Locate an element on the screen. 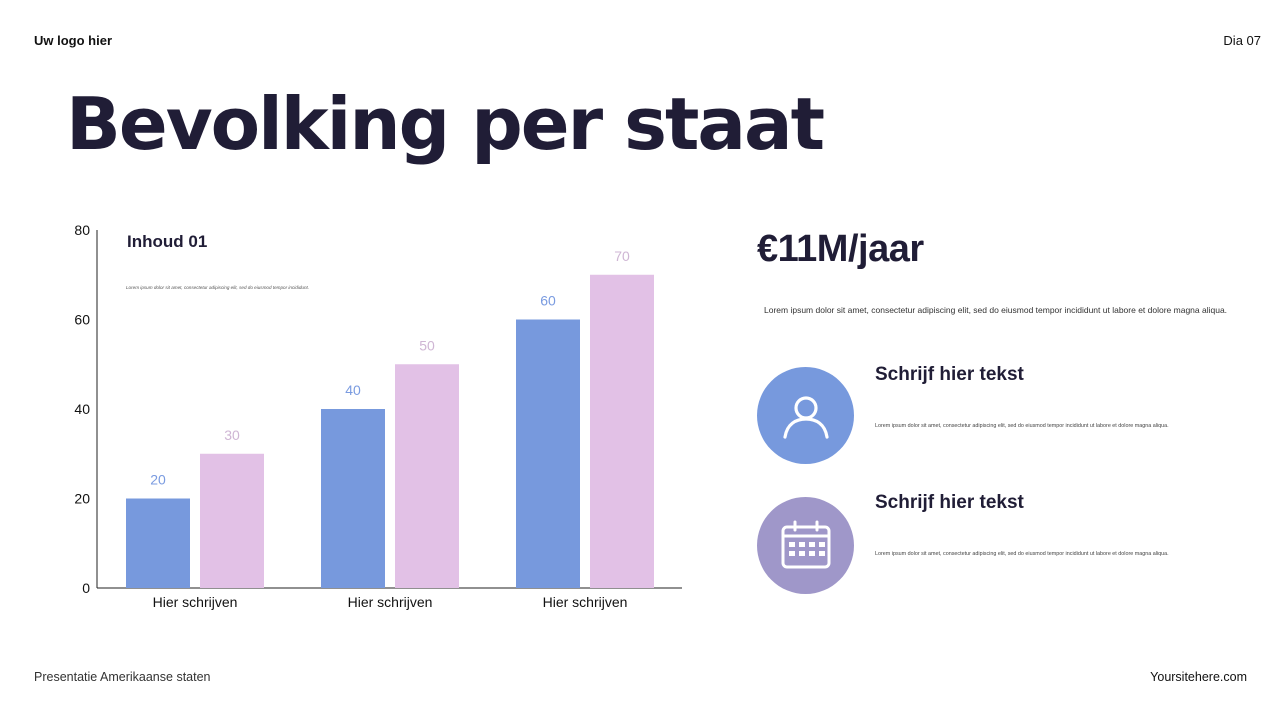 The height and width of the screenshot is (720, 1280). footer-presentation-name: Presentatie Amerikaanse staten is located at coordinates (122, 677).